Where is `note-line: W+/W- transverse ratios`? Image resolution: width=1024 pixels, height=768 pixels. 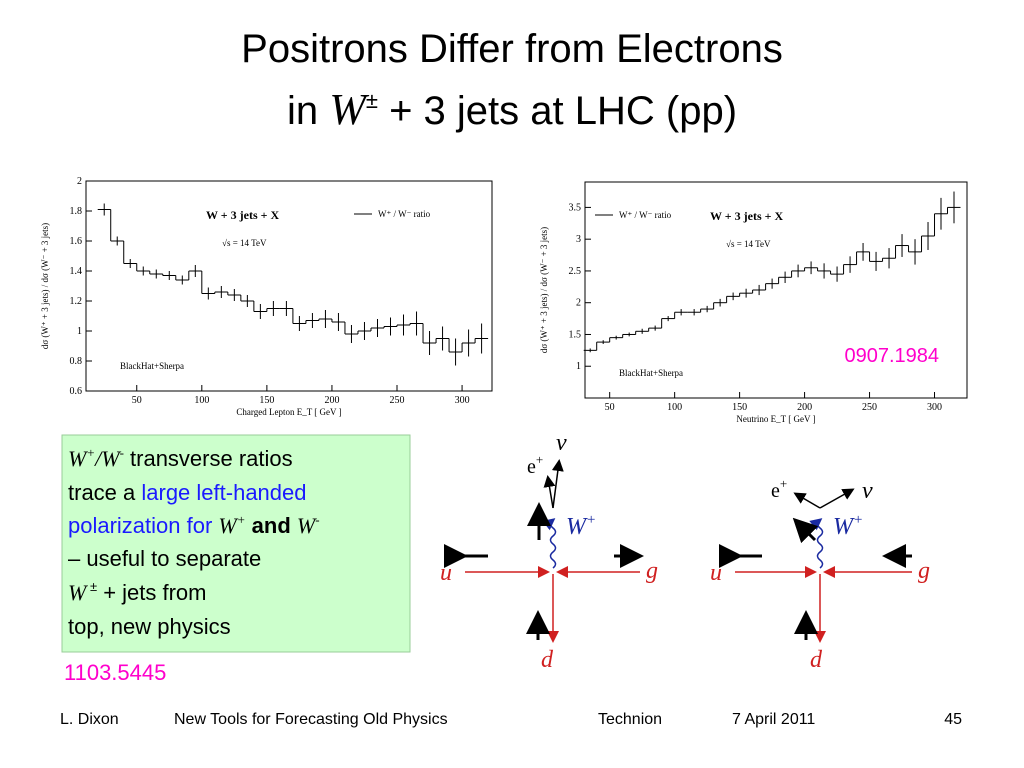
note-line: W+/W- transverse ratios is located at coordinates (180, 458).